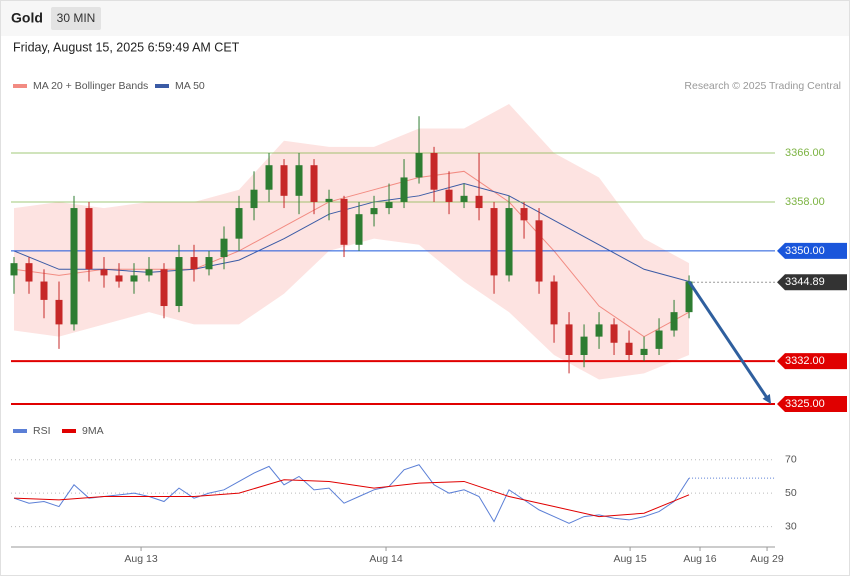 This screenshot has width=850, height=576. I want to click on source: Research © 2025 Trading Central, so click(762, 86).